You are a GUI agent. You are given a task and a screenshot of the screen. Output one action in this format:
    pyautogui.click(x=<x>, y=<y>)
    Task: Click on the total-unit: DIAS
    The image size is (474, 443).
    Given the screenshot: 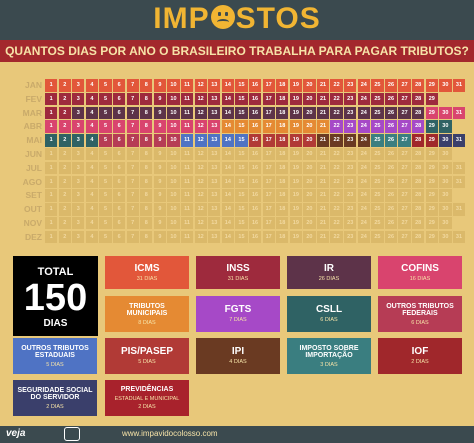 What is the action you would take?
    pyautogui.click(x=55, y=323)
    